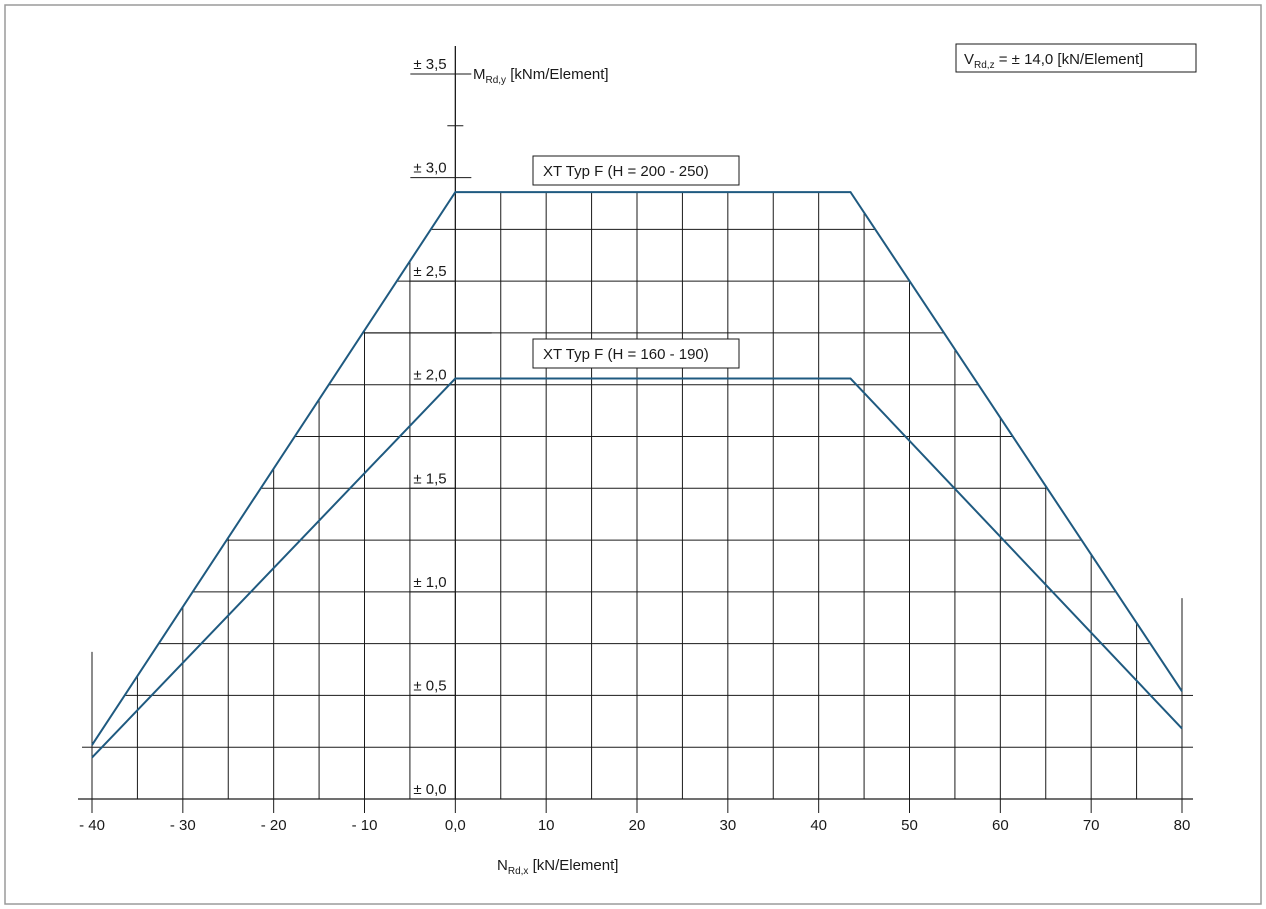 The image size is (1266, 909). Describe the element at coordinates (429, 685) in the screenshot. I see `y-tick-label: ± 0,5` at that location.